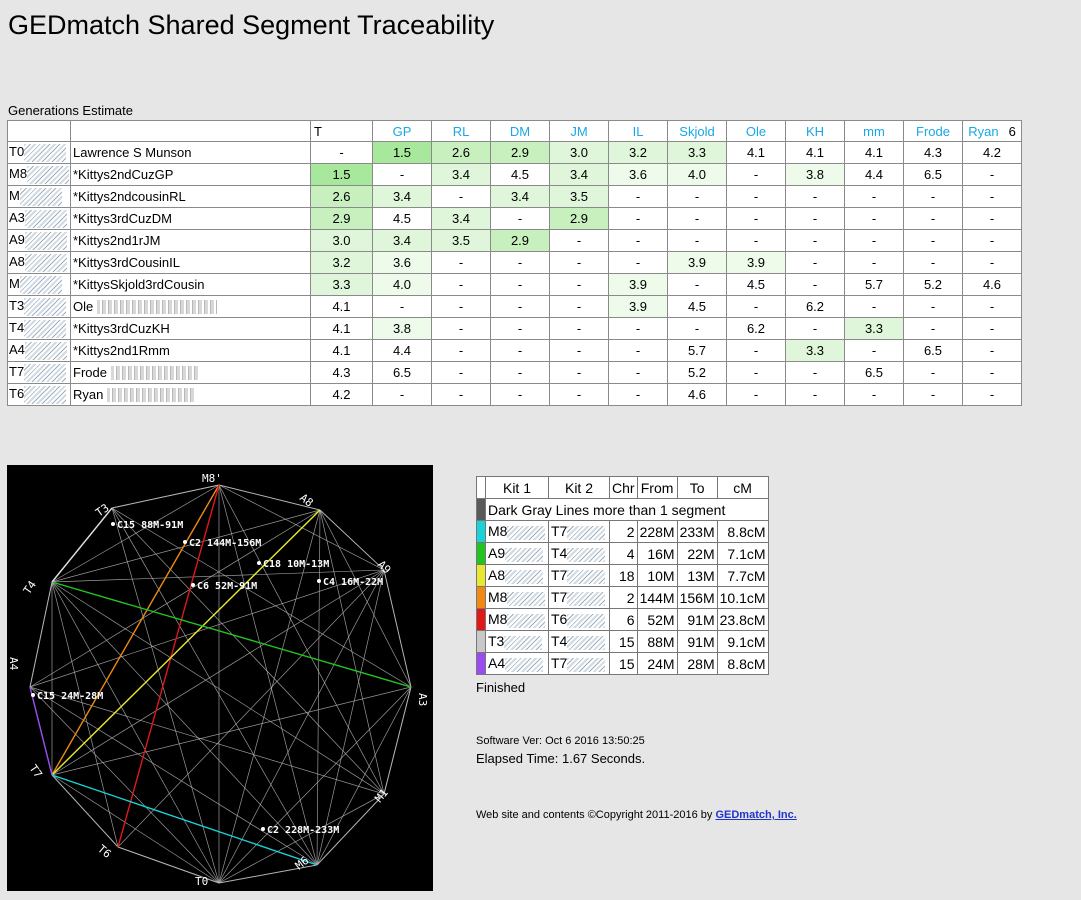 The image size is (1081, 900). I want to click on segment-to: 28M, so click(697, 663).